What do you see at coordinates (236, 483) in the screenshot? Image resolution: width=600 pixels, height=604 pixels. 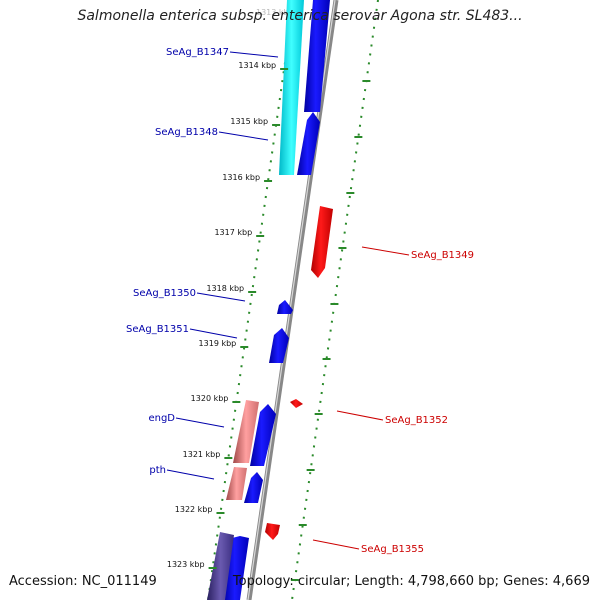 I see `pink-feature-pth` at bounding box center [236, 483].